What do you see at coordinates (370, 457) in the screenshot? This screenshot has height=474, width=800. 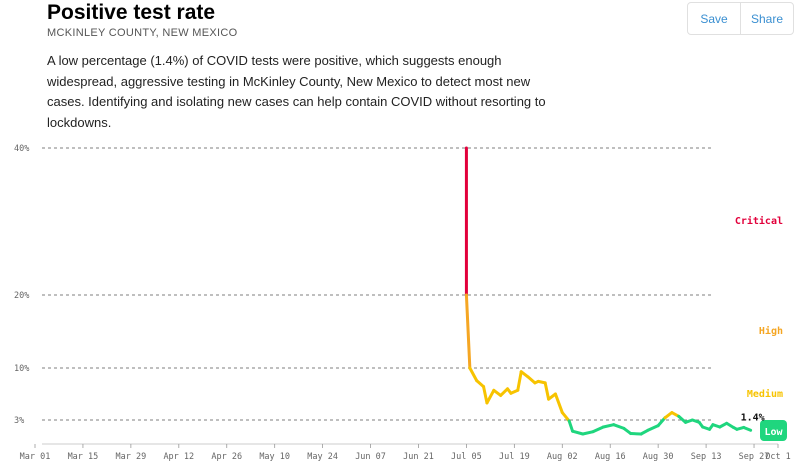 I see `x-tick-label: Jun 07` at bounding box center [370, 457].